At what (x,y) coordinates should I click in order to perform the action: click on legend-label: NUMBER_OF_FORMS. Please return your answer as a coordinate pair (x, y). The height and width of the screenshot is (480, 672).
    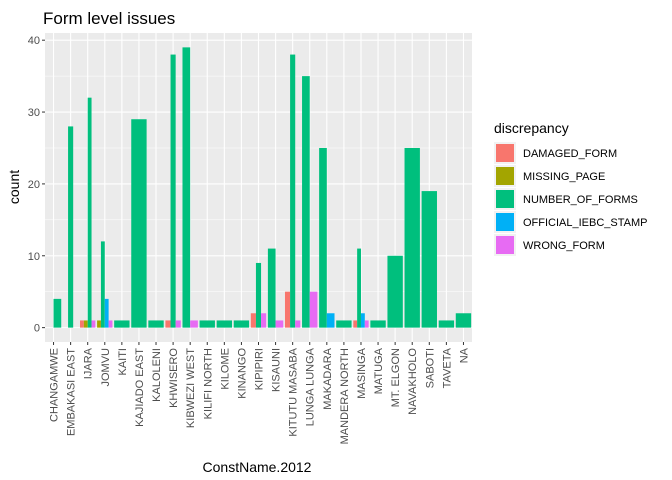
    Looking at the image, I should click on (580, 200).